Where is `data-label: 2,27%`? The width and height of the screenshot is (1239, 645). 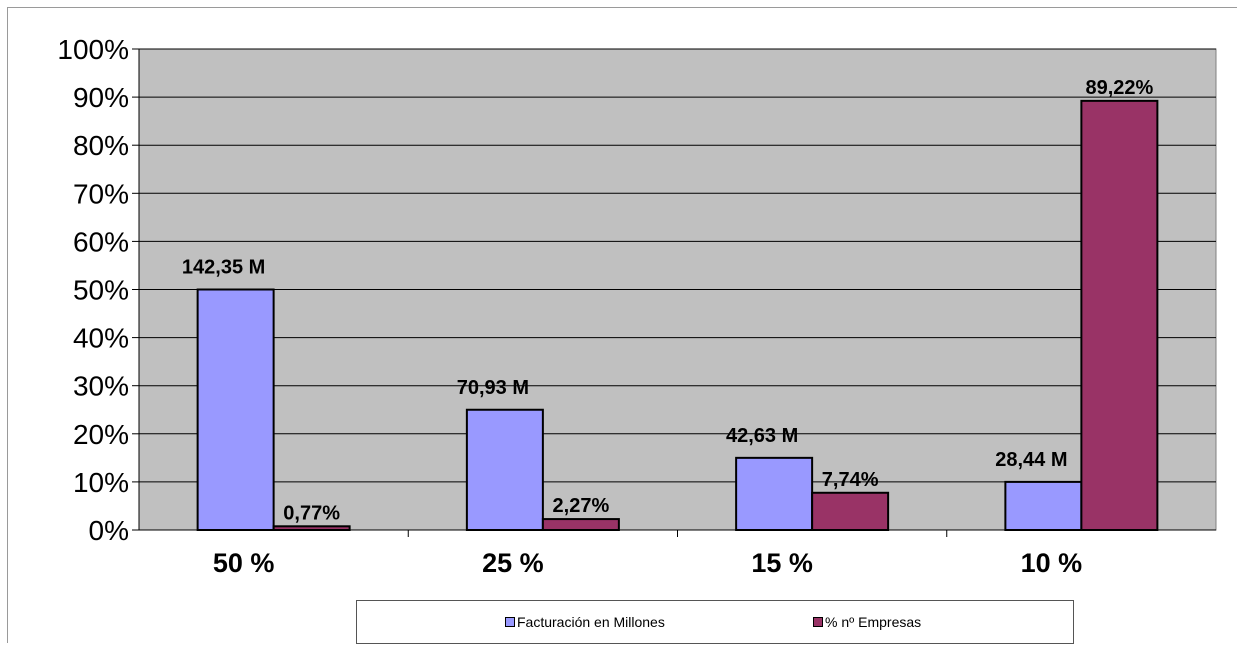
data-label: 2,27% is located at coordinates (581, 506).